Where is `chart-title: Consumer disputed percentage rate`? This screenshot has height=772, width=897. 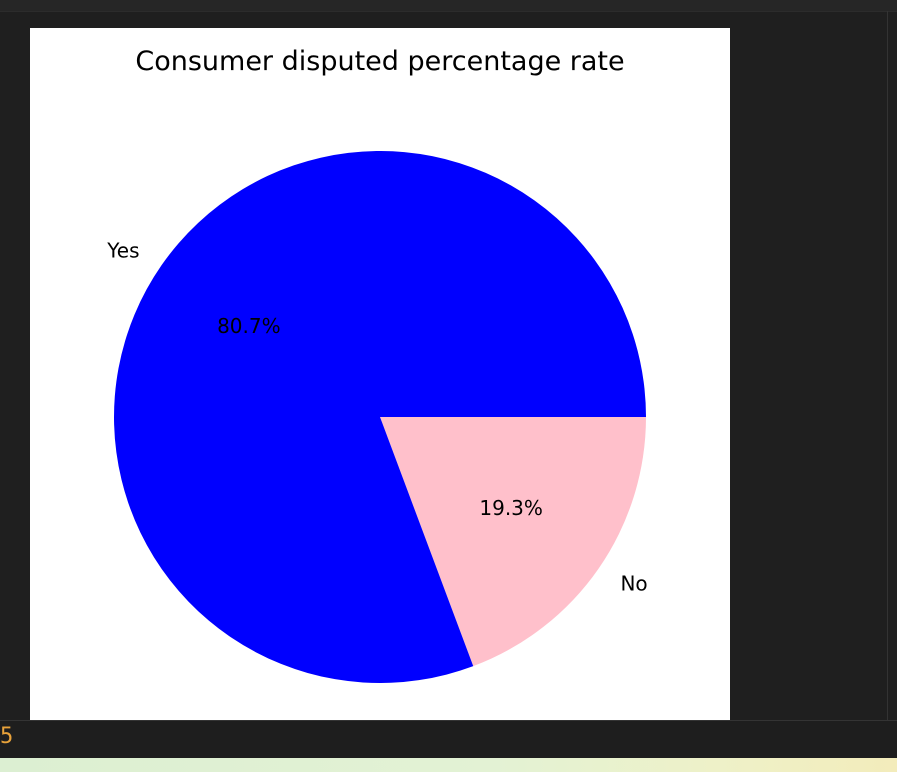 chart-title: Consumer disputed percentage rate is located at coordinates (379, 61).